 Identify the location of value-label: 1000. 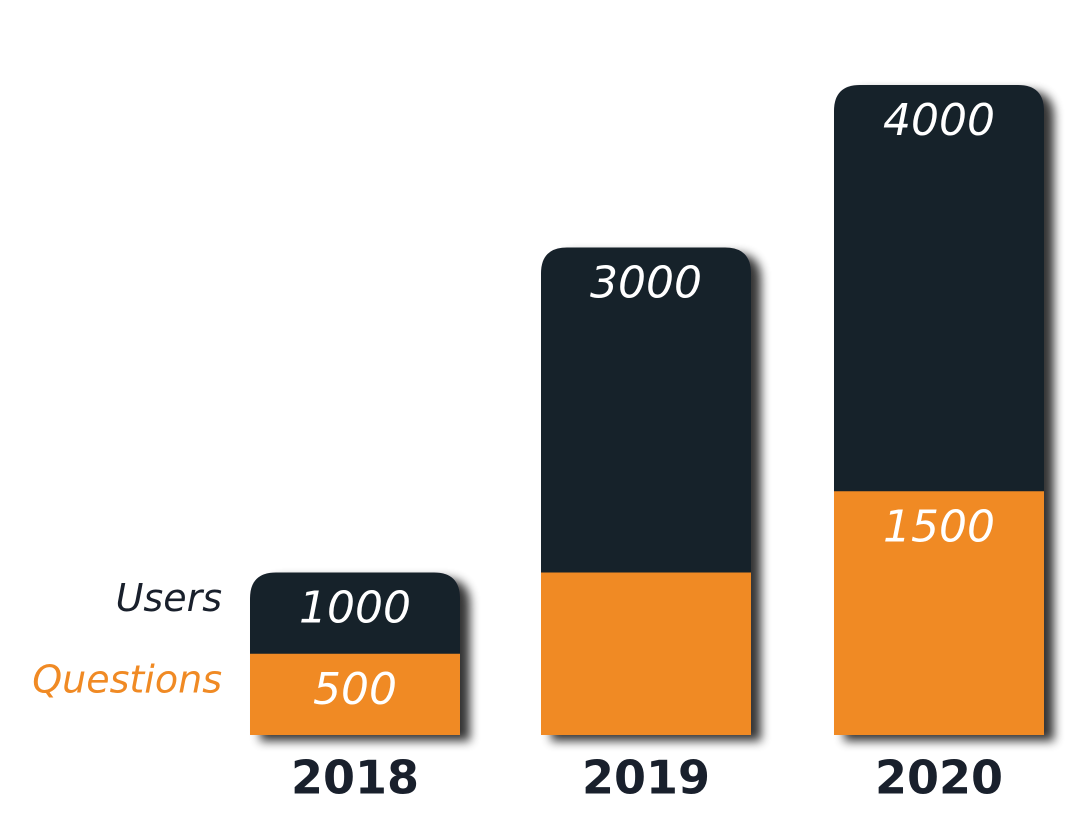
(355, 608).